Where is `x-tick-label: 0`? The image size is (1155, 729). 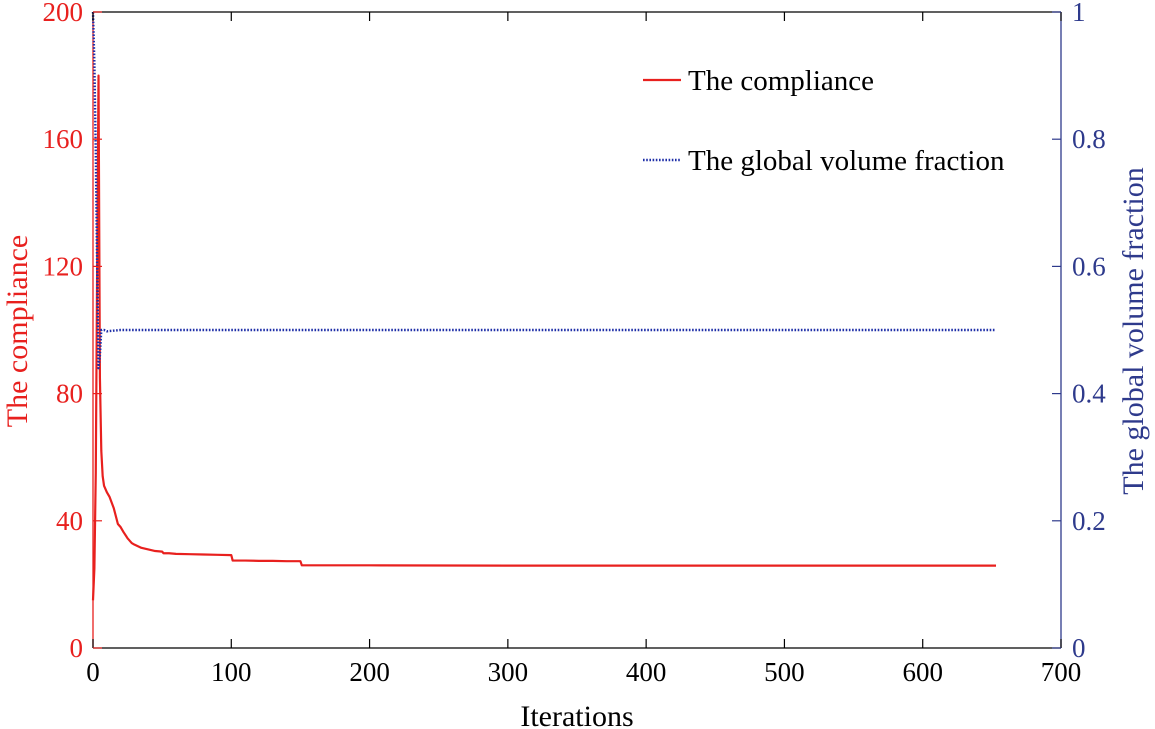 x-tick-label: 0 is located at coordinates (93, 672).